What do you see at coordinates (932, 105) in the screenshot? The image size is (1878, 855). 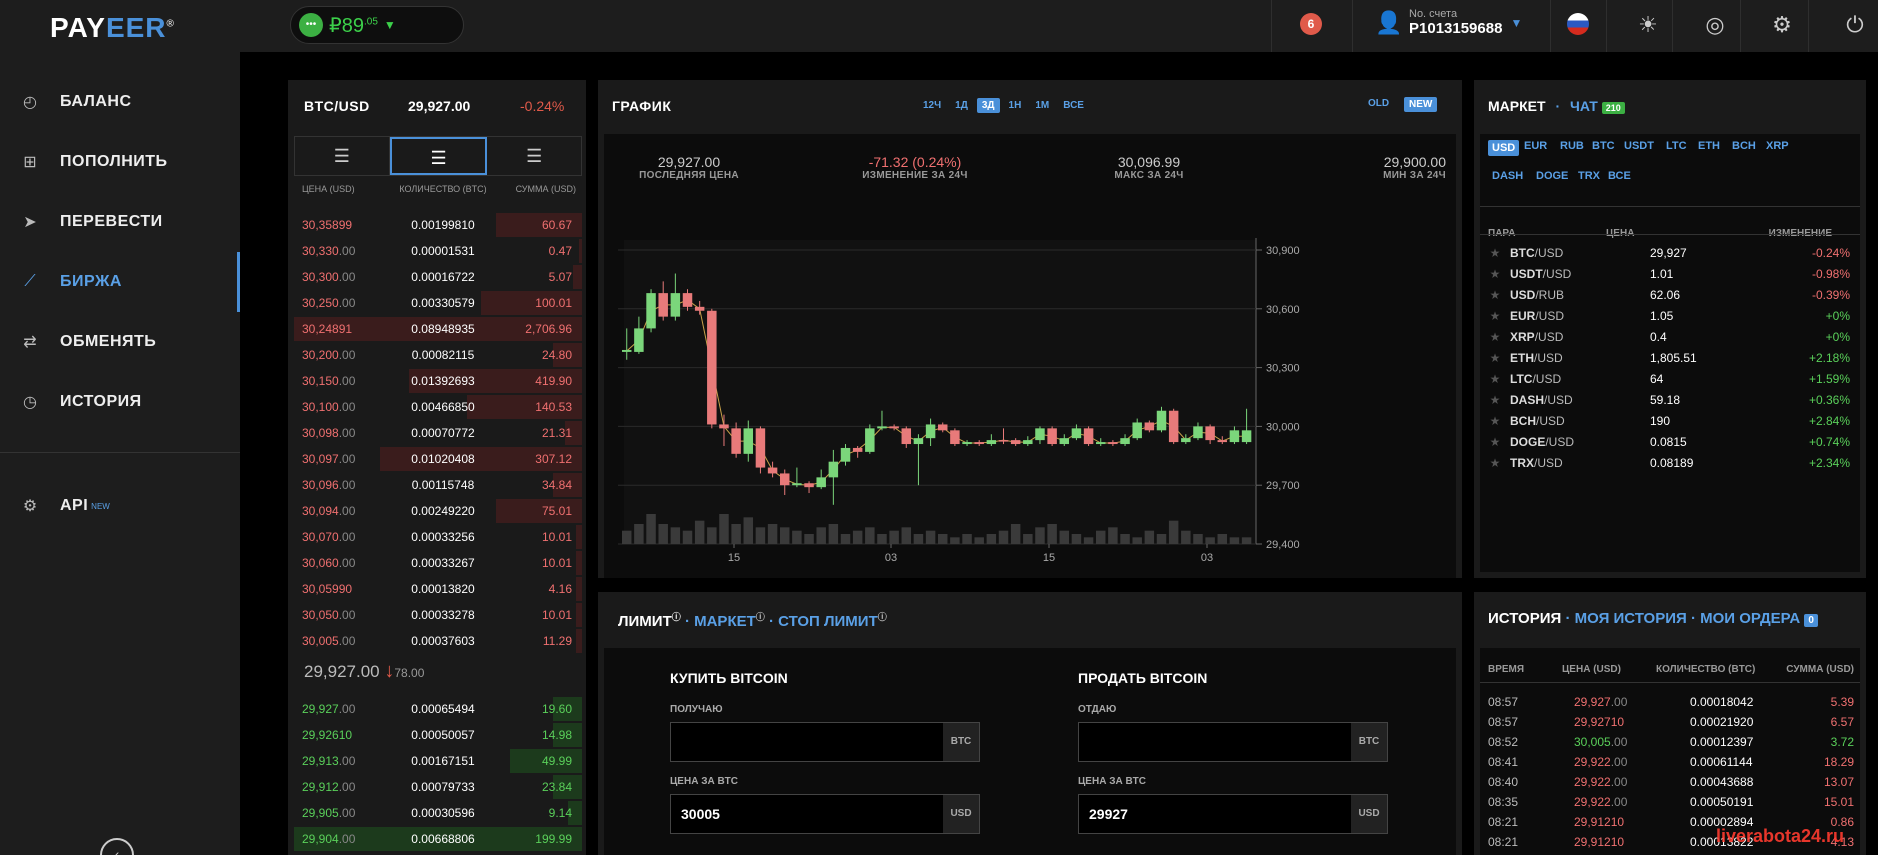 I see `timeframe-button: 12Ч` at bounding box center [932, 105].